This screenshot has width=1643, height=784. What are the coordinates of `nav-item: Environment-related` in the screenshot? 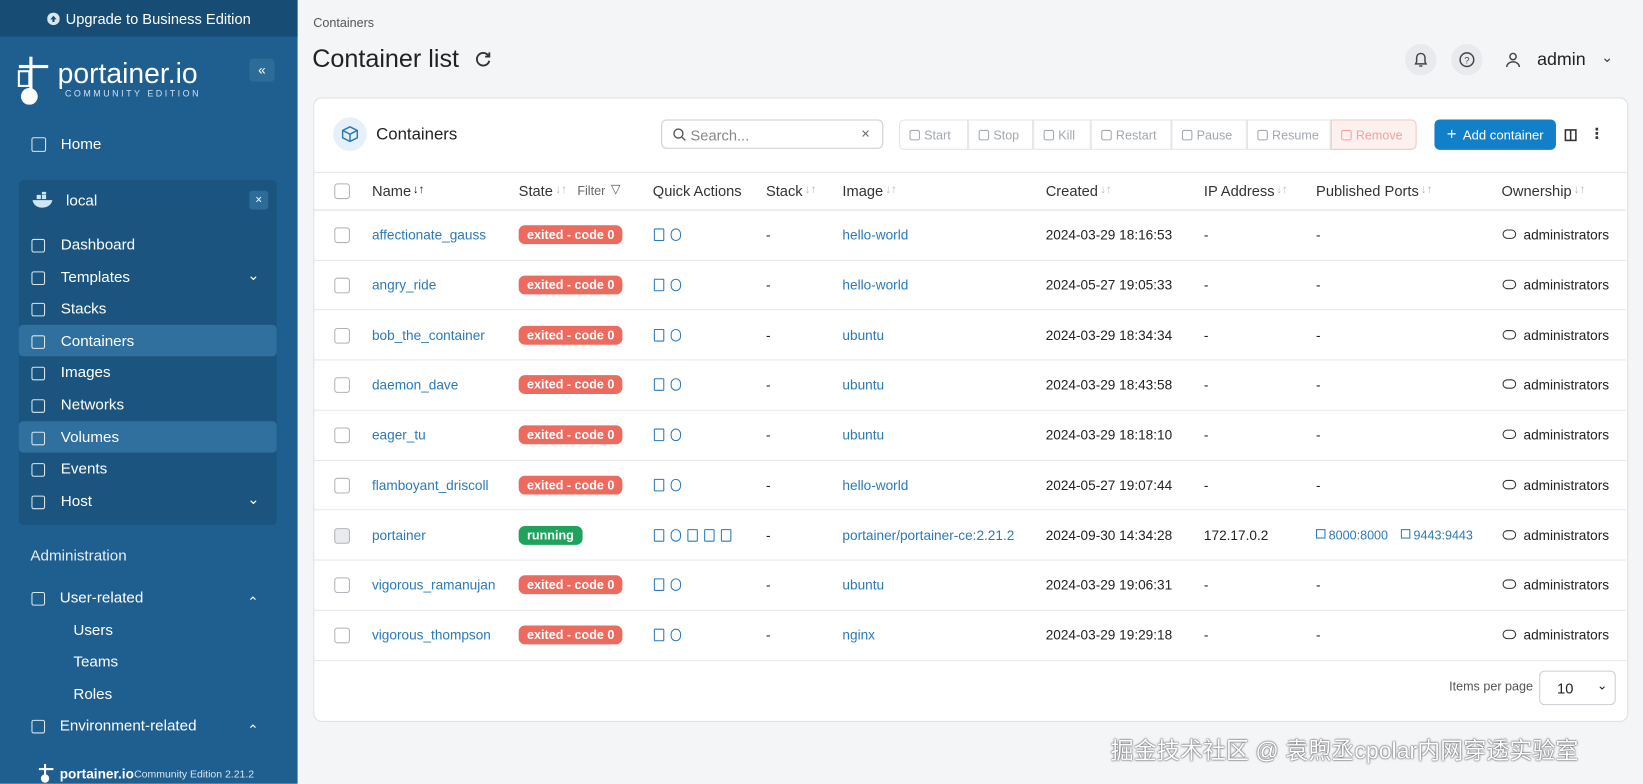 It's located at (128, 726).